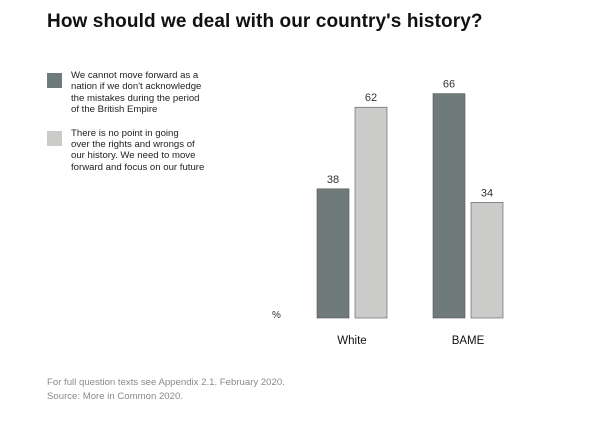 Image resolution: width=608 pixels, height=435 pixels. Describe the element at coordinates (449, 85) in the screenshot. I see `data-label: 66` at that location.